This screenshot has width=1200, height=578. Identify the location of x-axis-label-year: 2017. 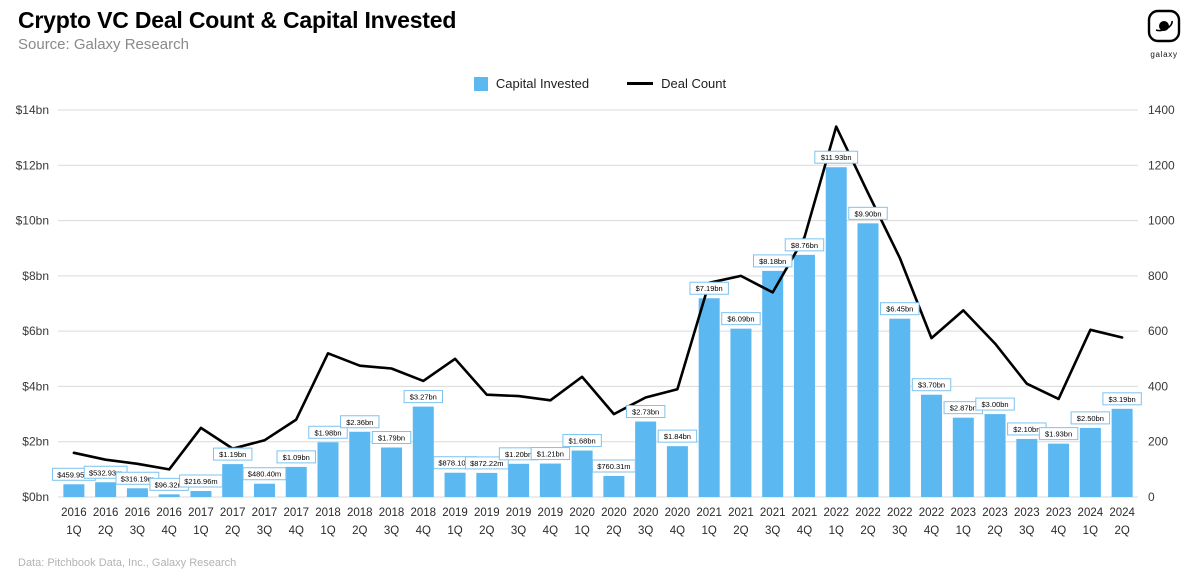
(201, 513).